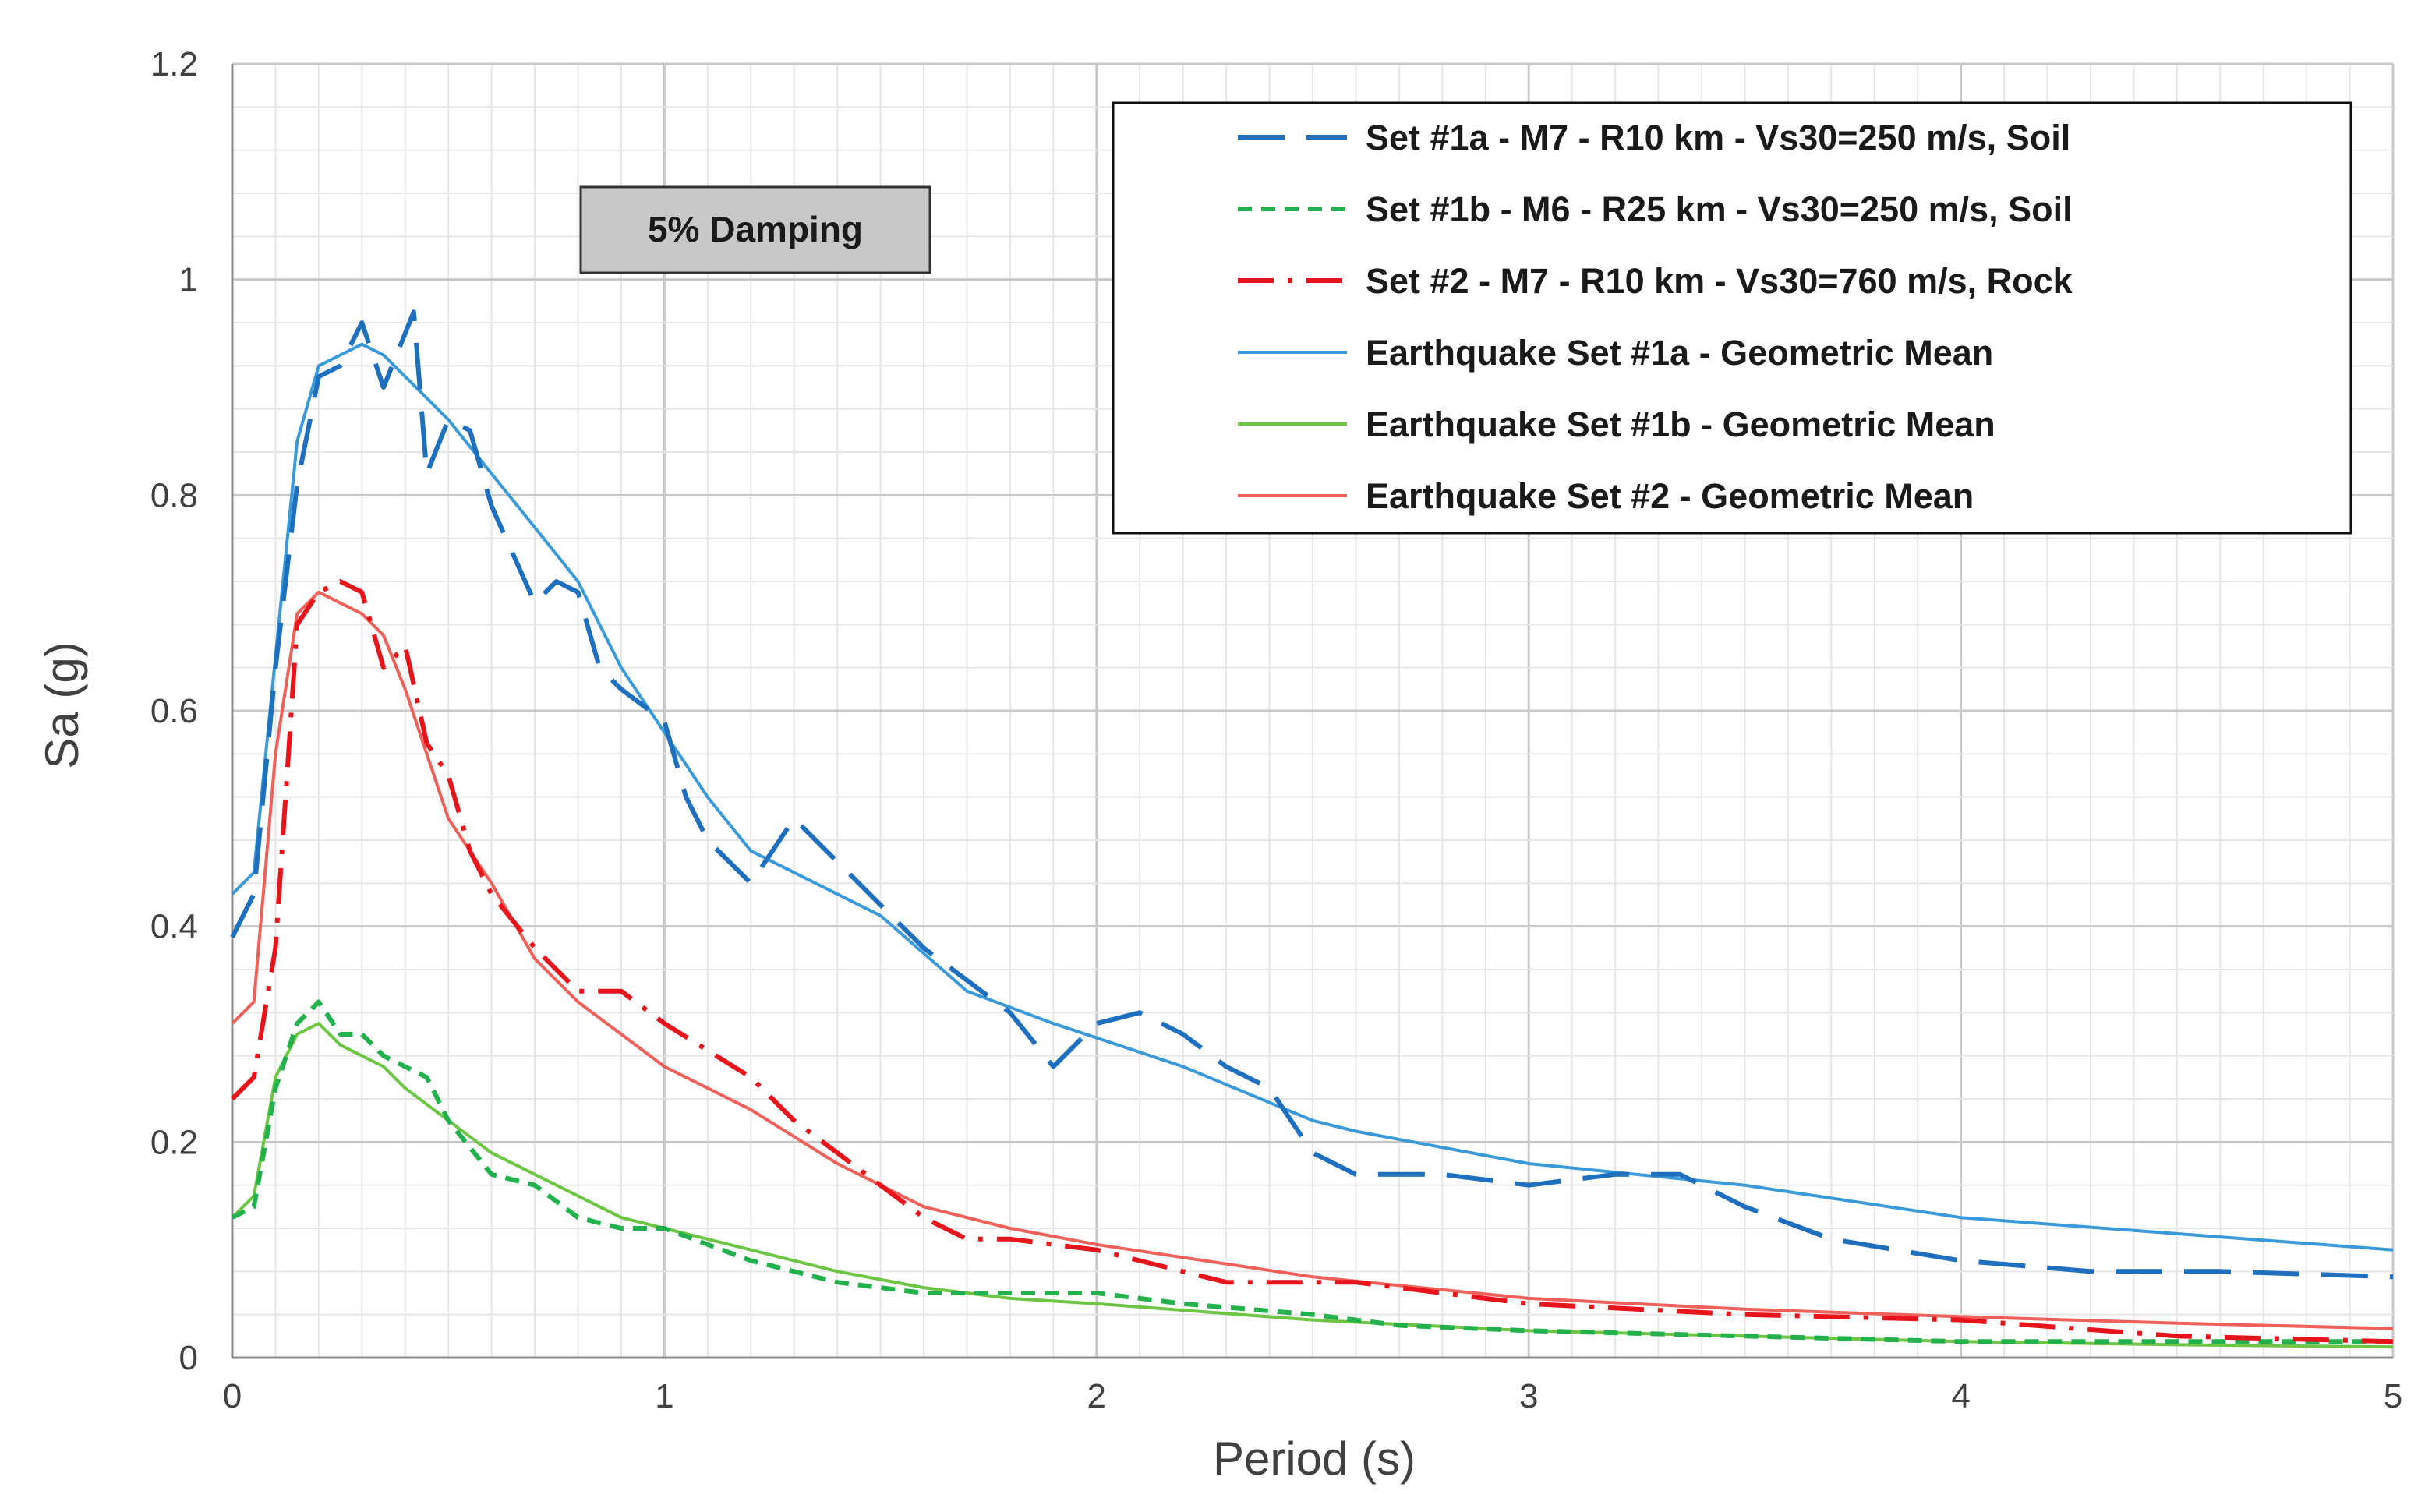 Image resolution: width=2432 pixels, height=1512 pixels. What do you see at coordinates (1679, 353) in the screenshot?
I see `legend-label-4: Earthquake Set #1a - Geometric Mean` at bounding box center [1679, 353].